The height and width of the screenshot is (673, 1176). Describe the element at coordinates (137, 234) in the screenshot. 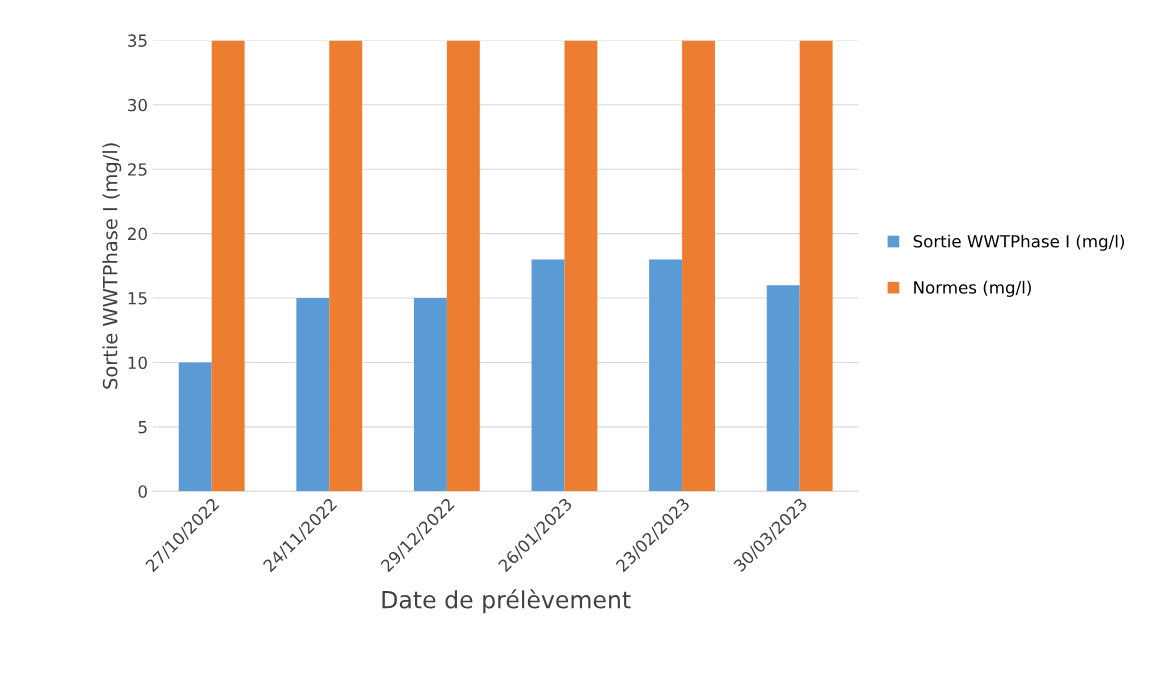

I see `y-tick-label: 20` at that location.